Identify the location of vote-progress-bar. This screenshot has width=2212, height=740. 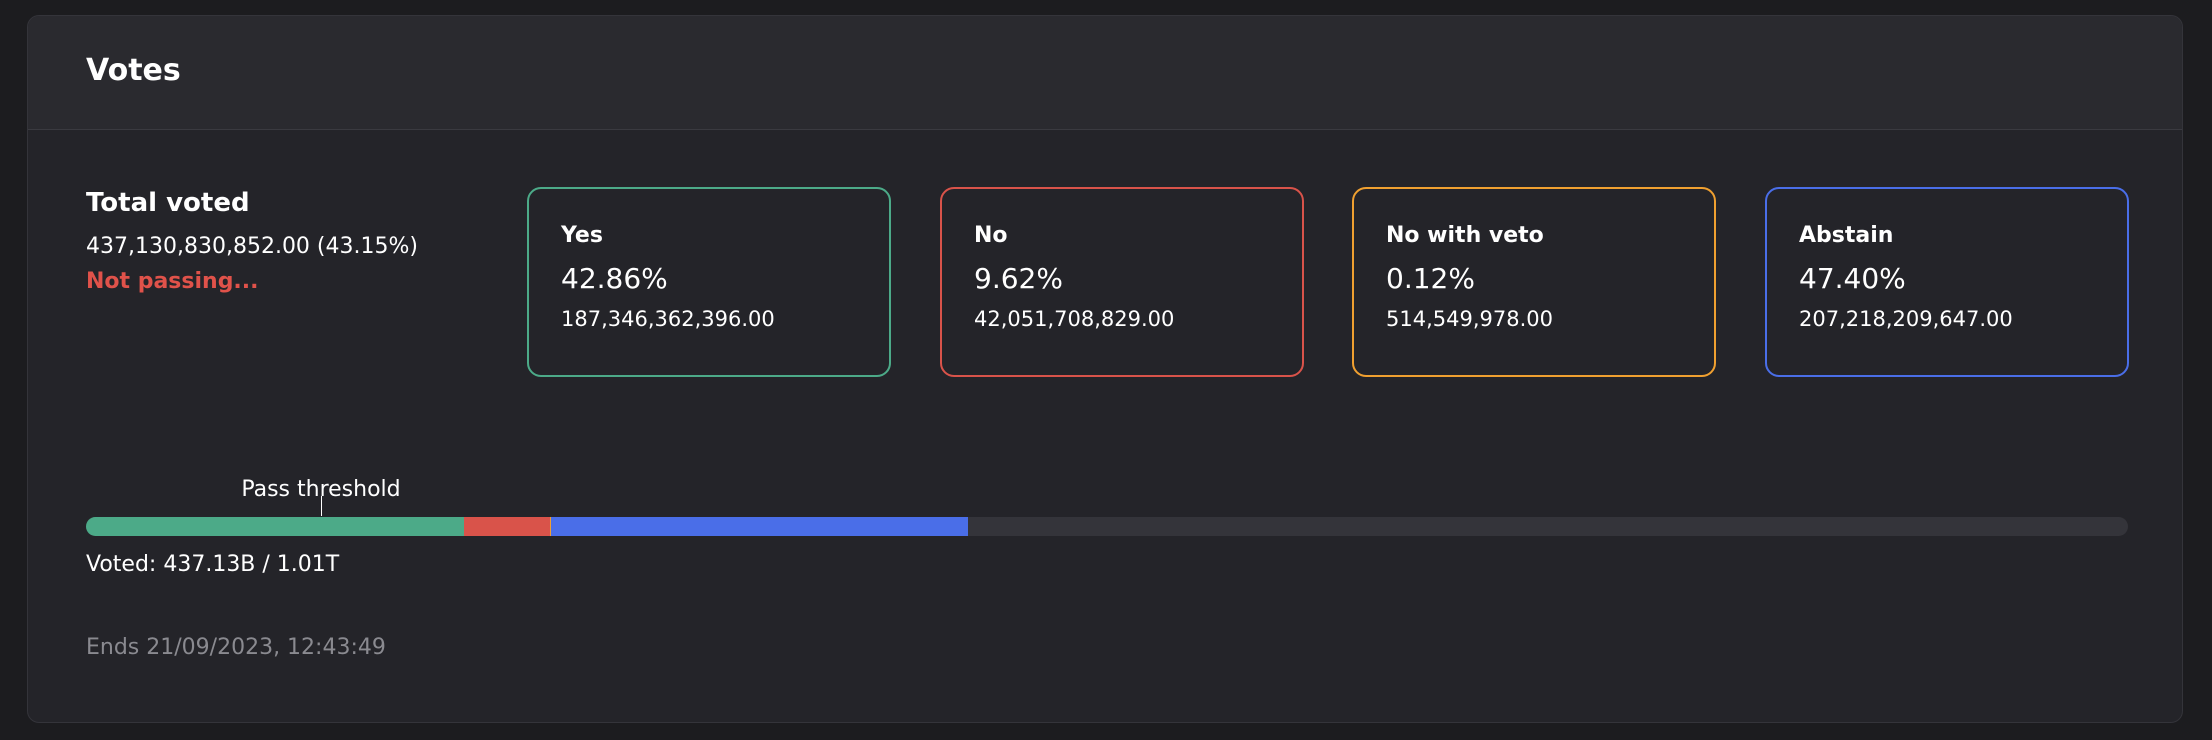
(1107, 526).